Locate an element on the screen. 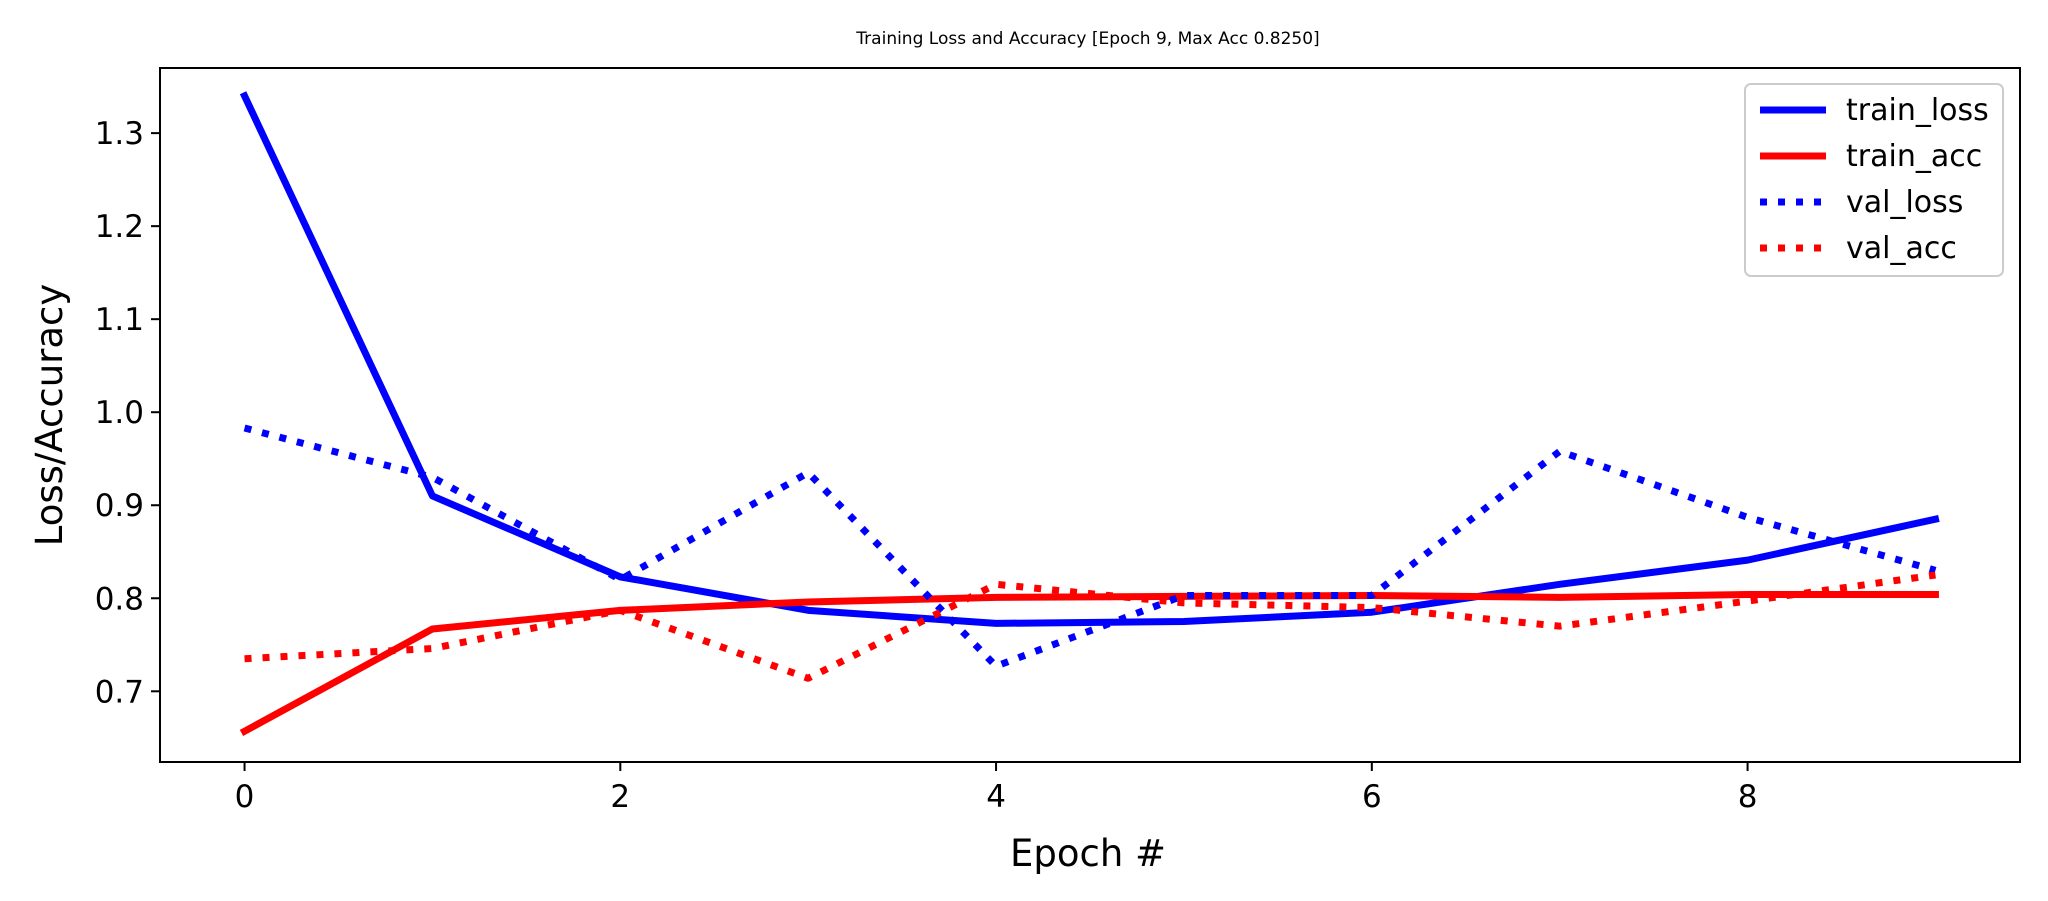 The image size is (2048, 901). y-tick-label: 0.9 is located at coordinates (119, 506).